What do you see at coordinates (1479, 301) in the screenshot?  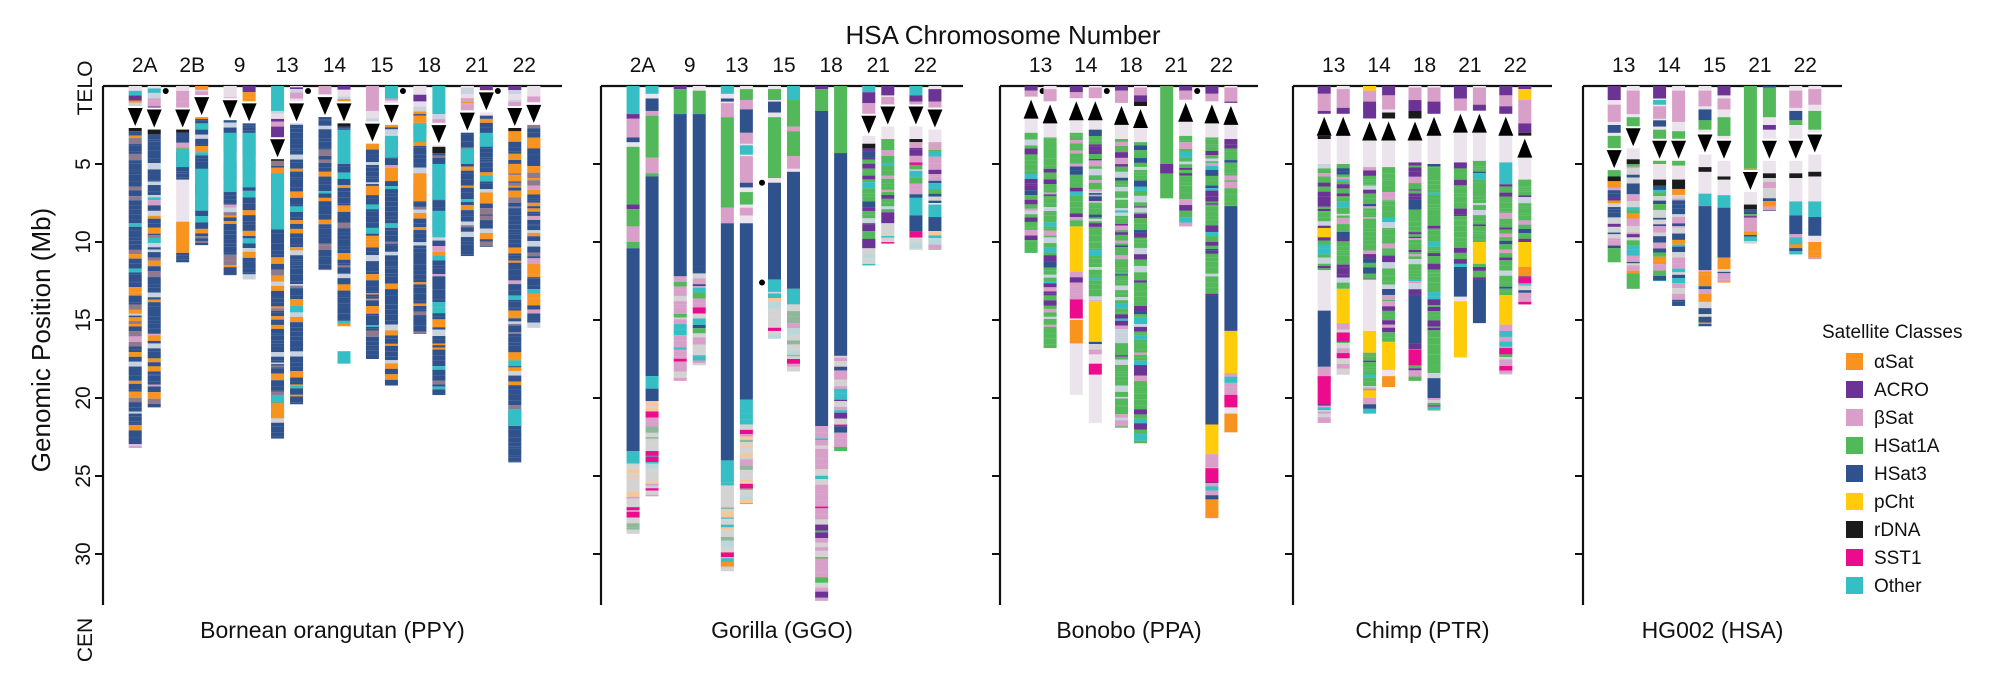 I see `satellite-block-HSat3` at bounding box center [1479, 301].